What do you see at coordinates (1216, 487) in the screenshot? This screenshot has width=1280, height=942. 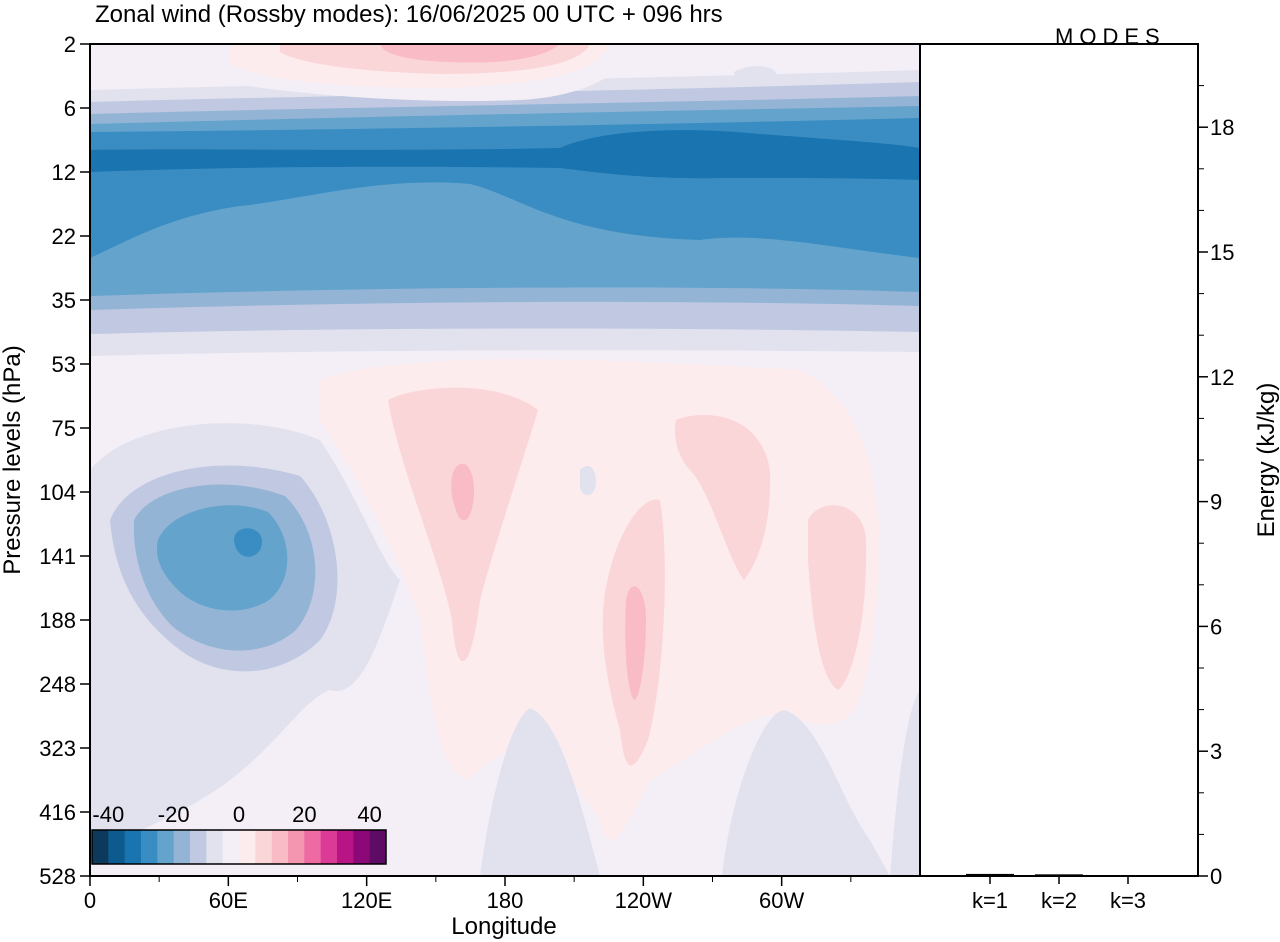 I see `energy-axis: 0 3 6 9 12 15 18` at bounding box center [1216, 487].